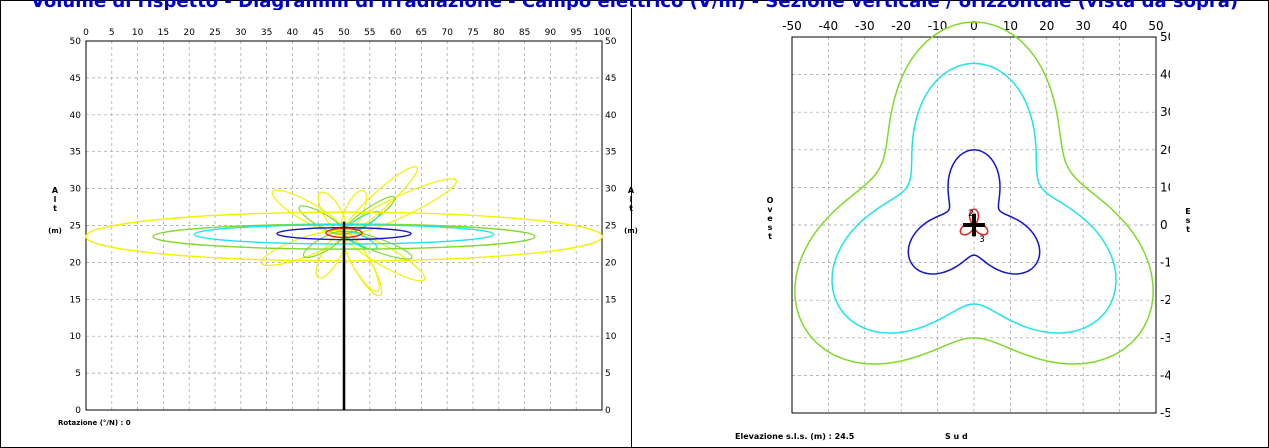  Describe the element at coordinates (865, 26) in the screenshot. I see `x-tick-label: -30` at that location.